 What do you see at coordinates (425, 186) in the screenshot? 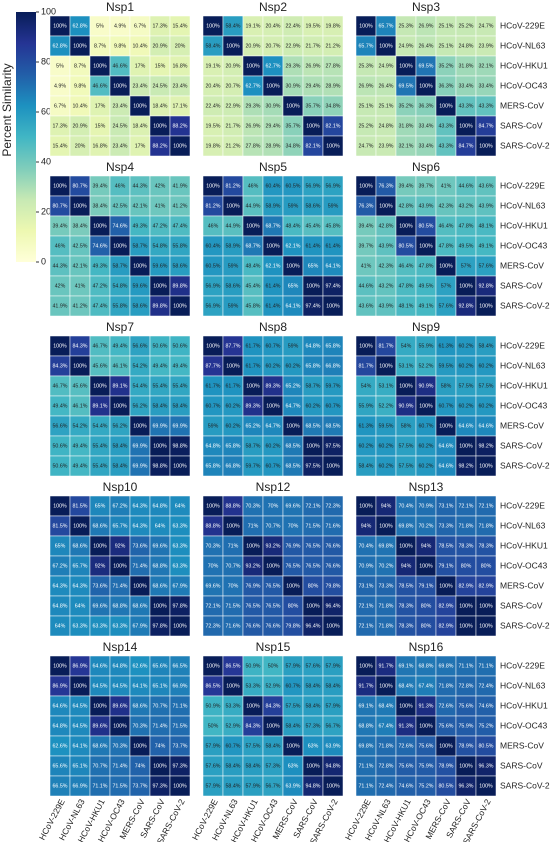
I see `cell-label: 39.7%` at bounding box center [425, 186].